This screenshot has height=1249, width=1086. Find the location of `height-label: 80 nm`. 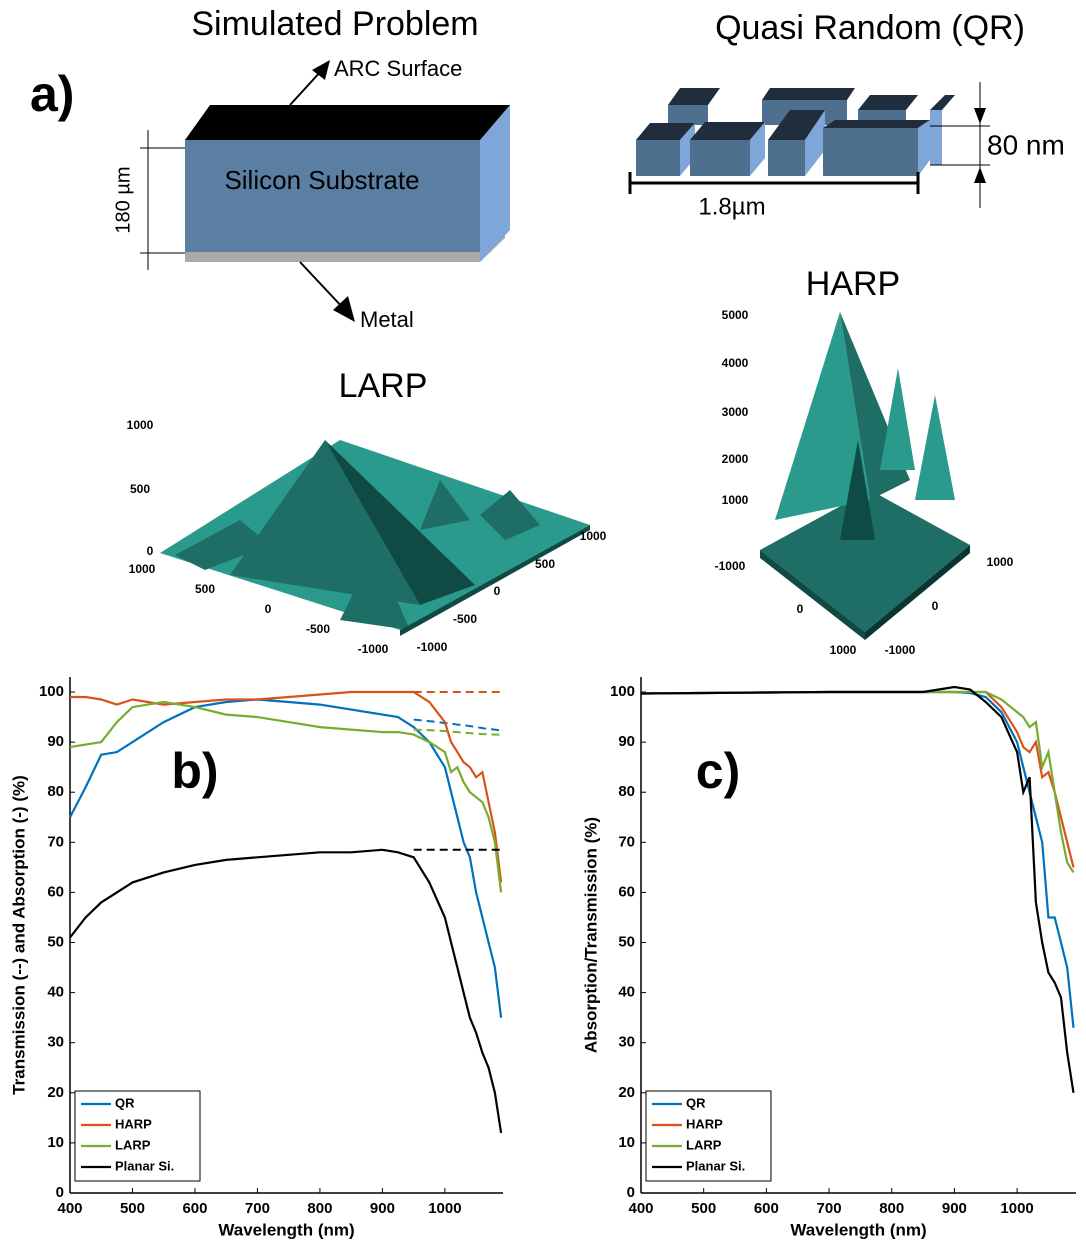

height-label: 80 nm is located at coordinates (1026, 144).